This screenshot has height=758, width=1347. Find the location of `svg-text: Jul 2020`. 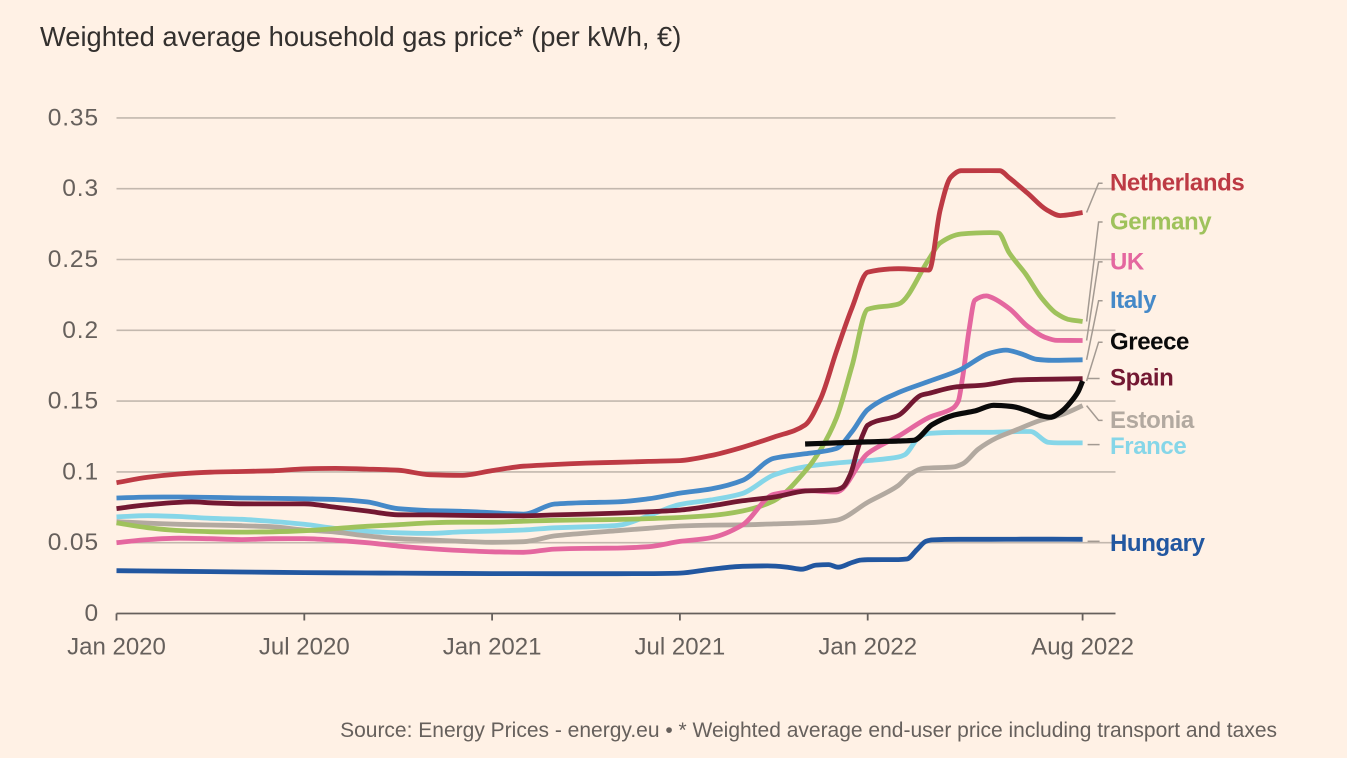

svg-text: Jul 2020 is located at coordinates (304, 647).